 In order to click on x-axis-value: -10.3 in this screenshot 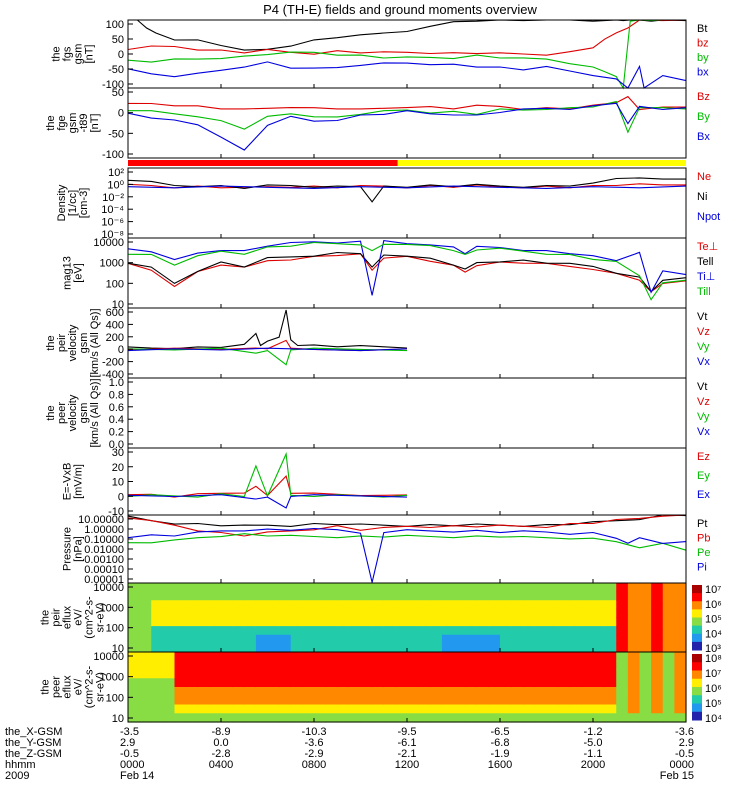, I will do `click(313, 732)`.